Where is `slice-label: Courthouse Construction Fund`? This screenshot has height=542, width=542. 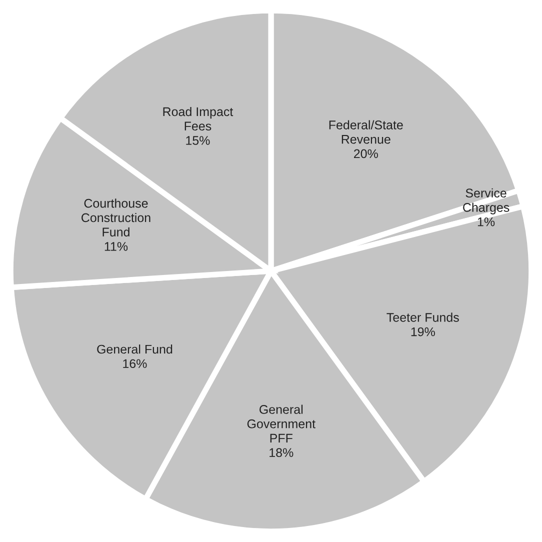 slice-label: Courthouse Construction Fund is located at coordinates (116, 217).